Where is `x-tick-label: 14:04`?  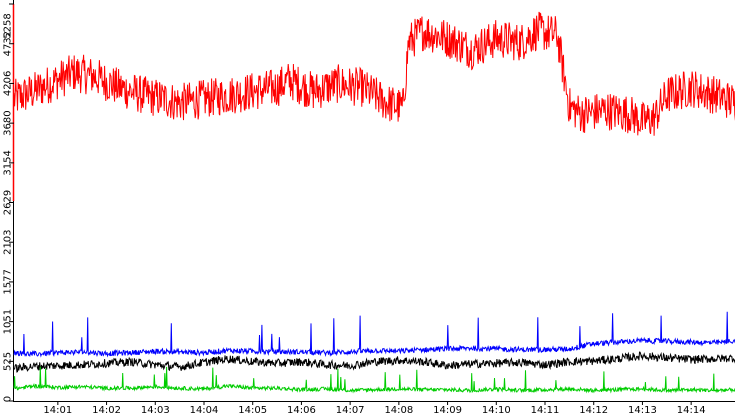
x-tick-label: 14:04 is located at coordinates (204, 410).